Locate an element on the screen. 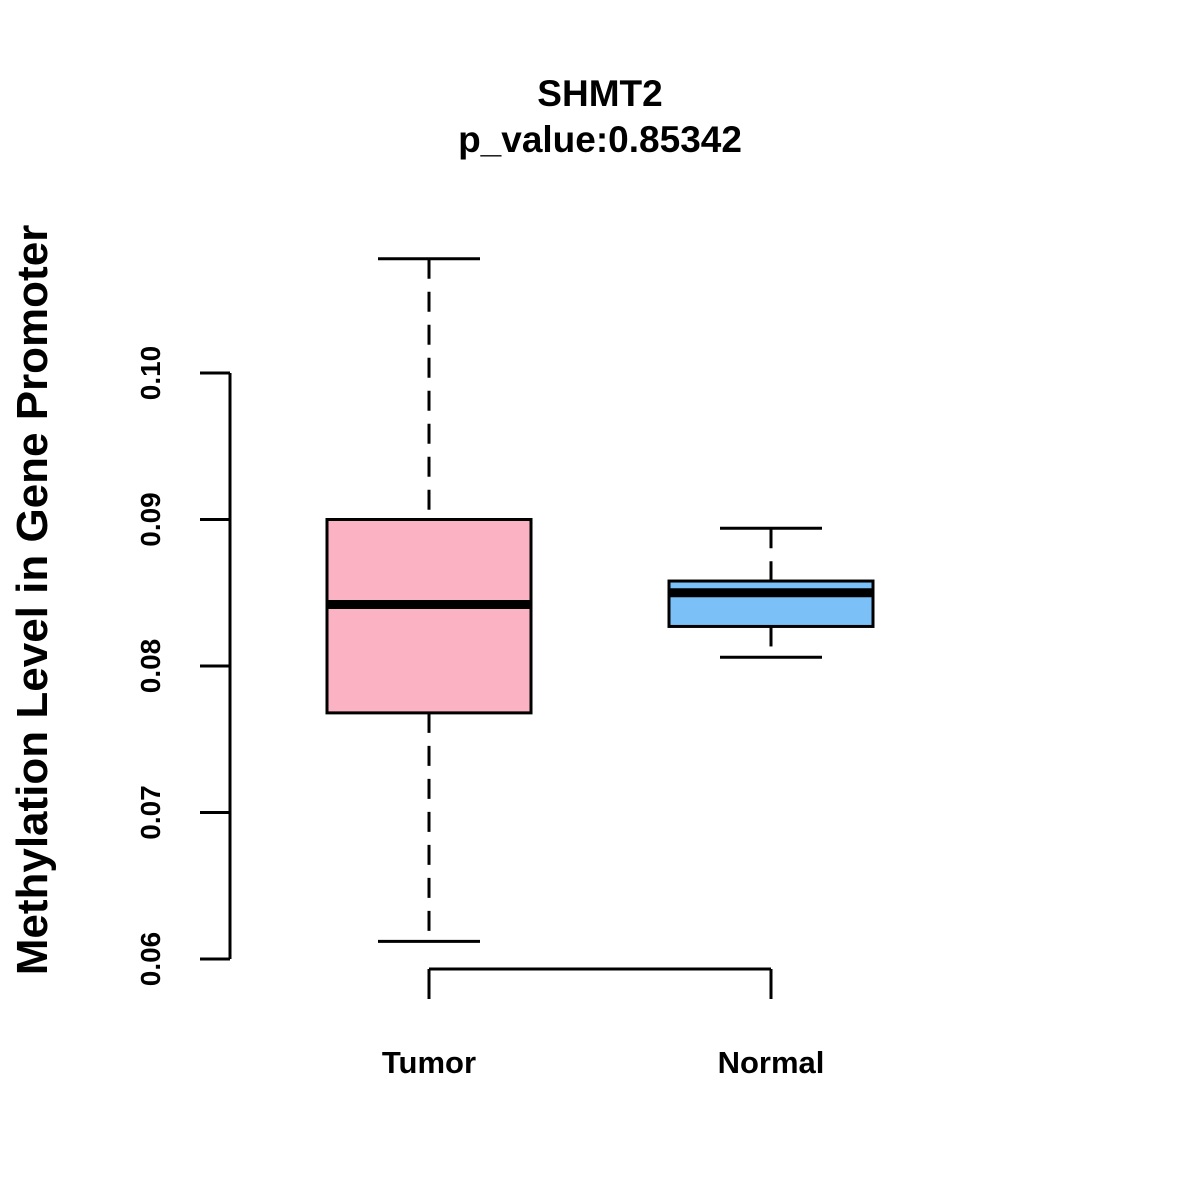  y-tick-label: 0.09 is located at coordinates (150, 519).